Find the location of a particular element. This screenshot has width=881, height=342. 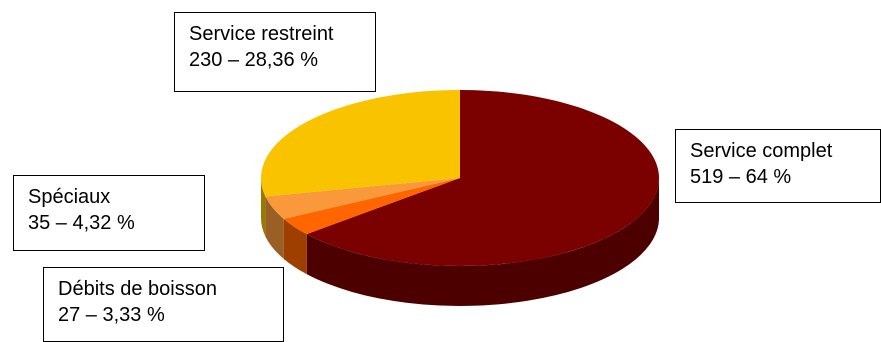

slice-value-service-complet: 519 – 64 % is located at coordinates (741, 177).